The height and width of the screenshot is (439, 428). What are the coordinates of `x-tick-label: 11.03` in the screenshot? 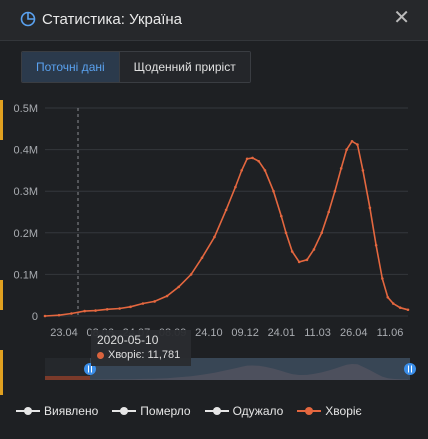 It's located at (317, 333).